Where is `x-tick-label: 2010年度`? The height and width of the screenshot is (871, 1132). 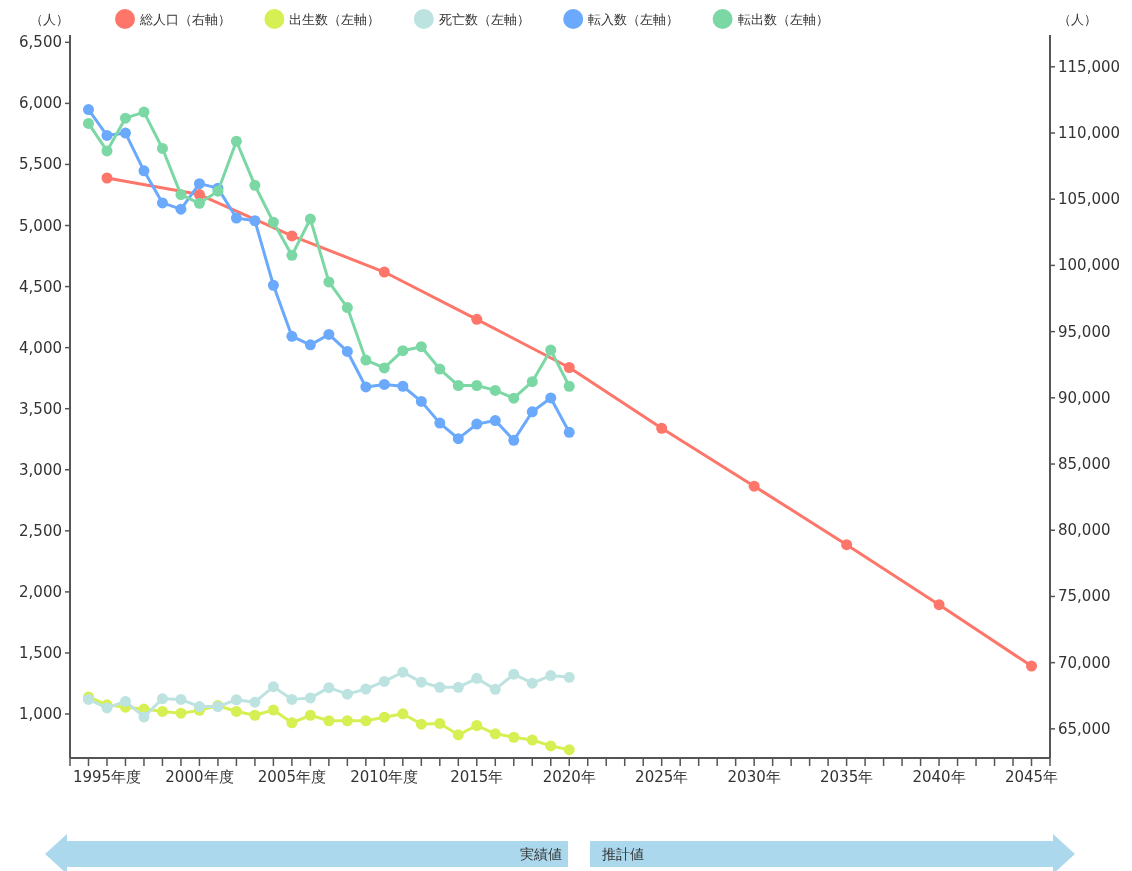 x-tick-label: 2010年度 is located at coordinates (384, 777).